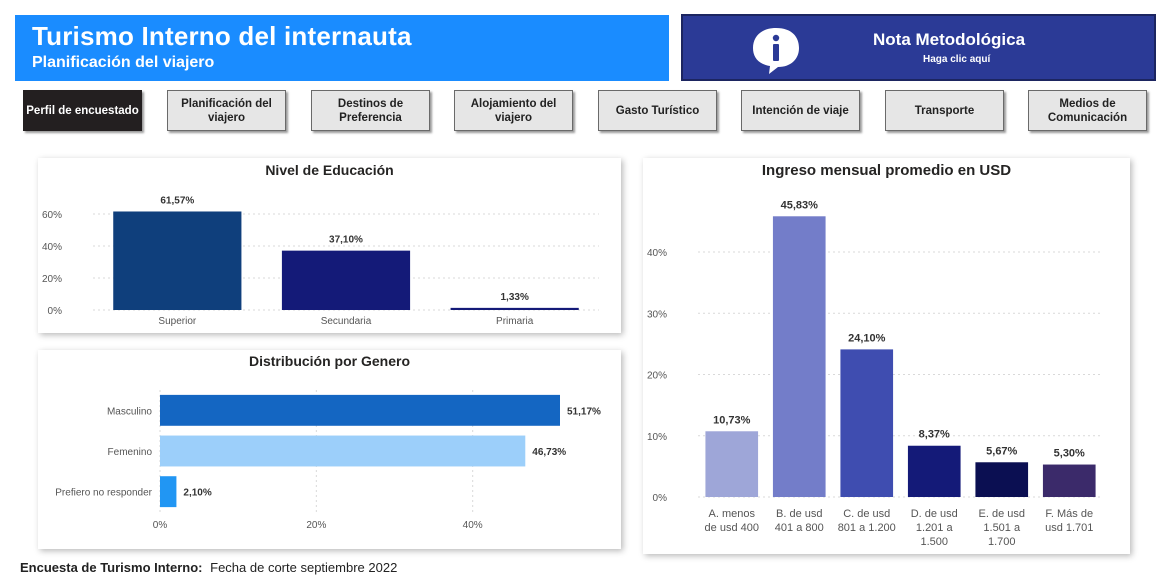 The height and width of the screenshot is (583, 1167). What do you see at coordinates (197, 493) in the screenshot?
I see `data-label: 2,10%` at bounding box center [197, 493].